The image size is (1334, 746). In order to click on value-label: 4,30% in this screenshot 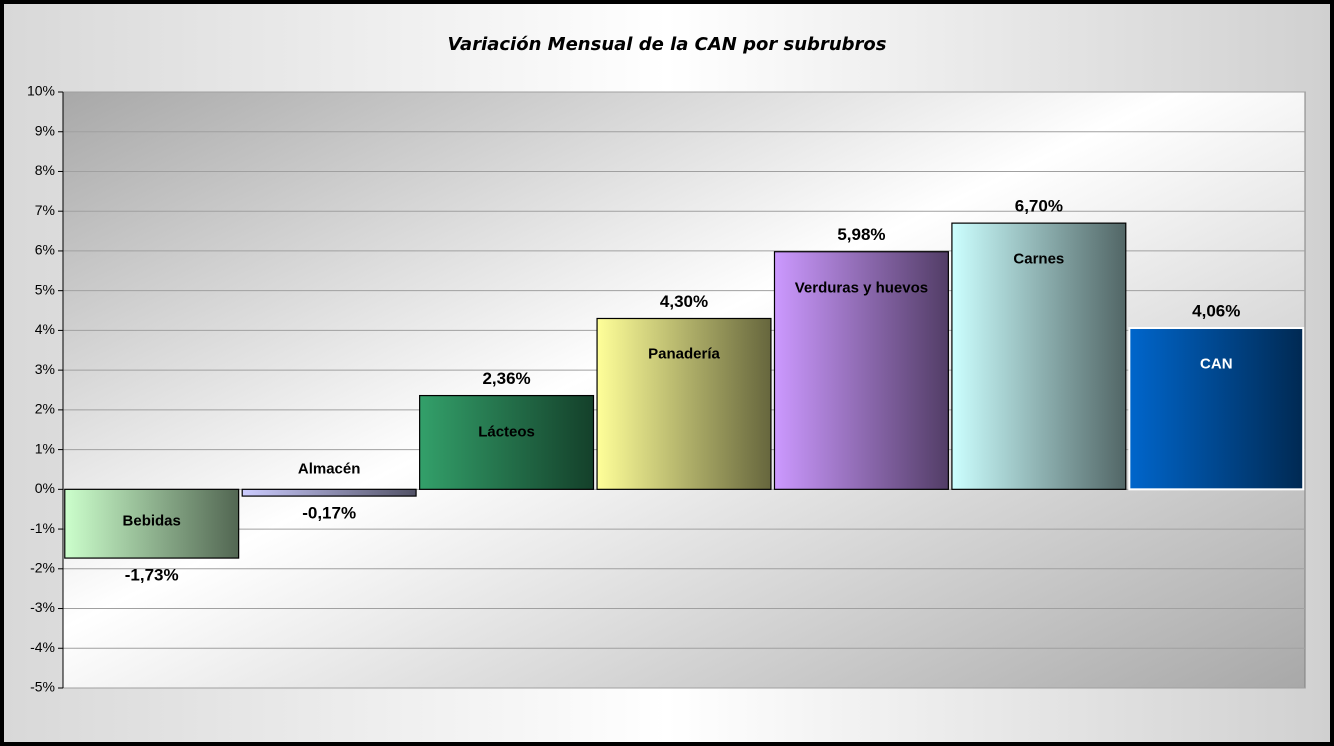, I will do `click(684, 301)`.